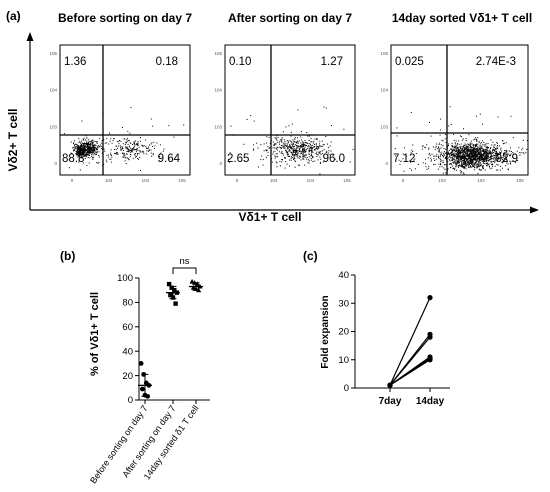  Describe the element at coordinates (343, 332) in the screenshot. I see `chart-c-y-tick-label: 20` at that location.